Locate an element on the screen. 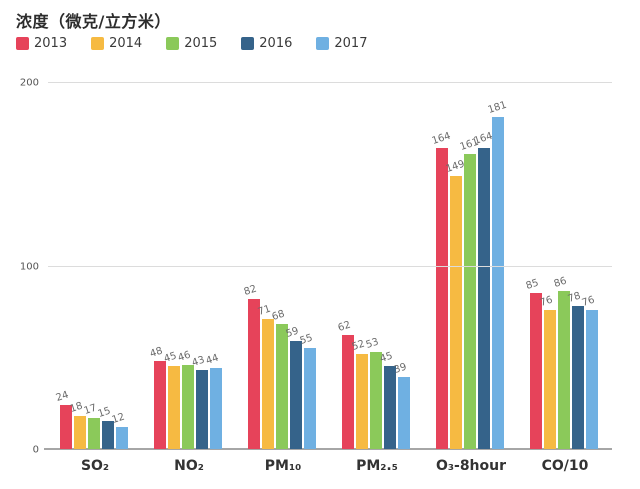 Image resolution: width=640 pixels, height=489 pixels. bar-2016: 45 is located at coordinates (387, 400).